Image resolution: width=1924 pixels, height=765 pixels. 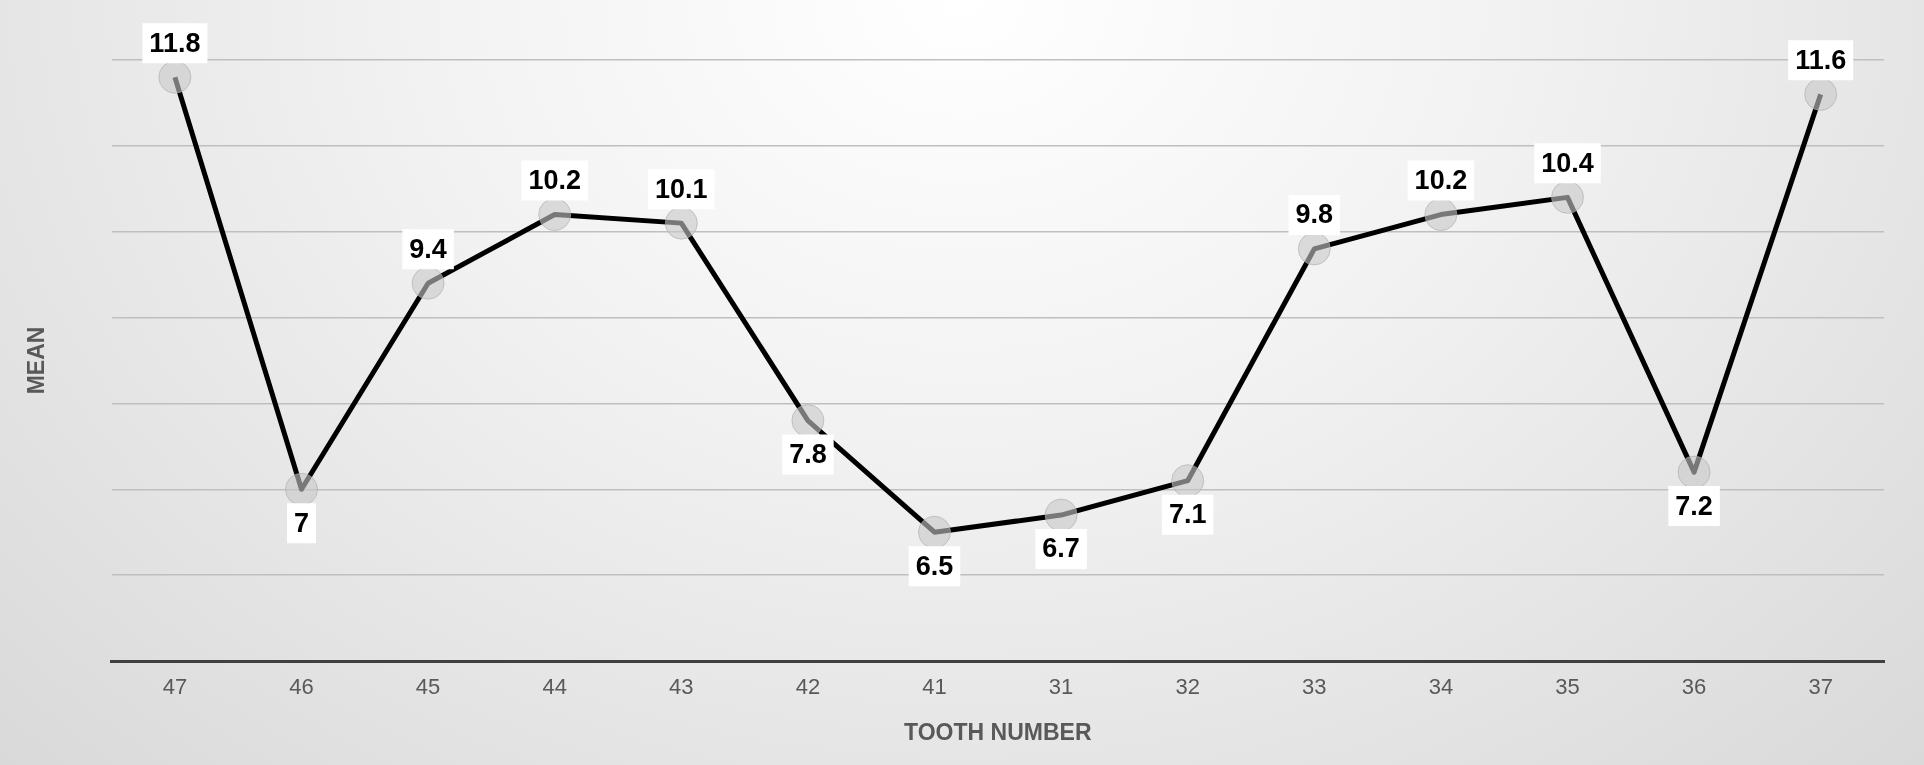 I want to click on x-tick-label: 31, so click(x=1061, y=687).